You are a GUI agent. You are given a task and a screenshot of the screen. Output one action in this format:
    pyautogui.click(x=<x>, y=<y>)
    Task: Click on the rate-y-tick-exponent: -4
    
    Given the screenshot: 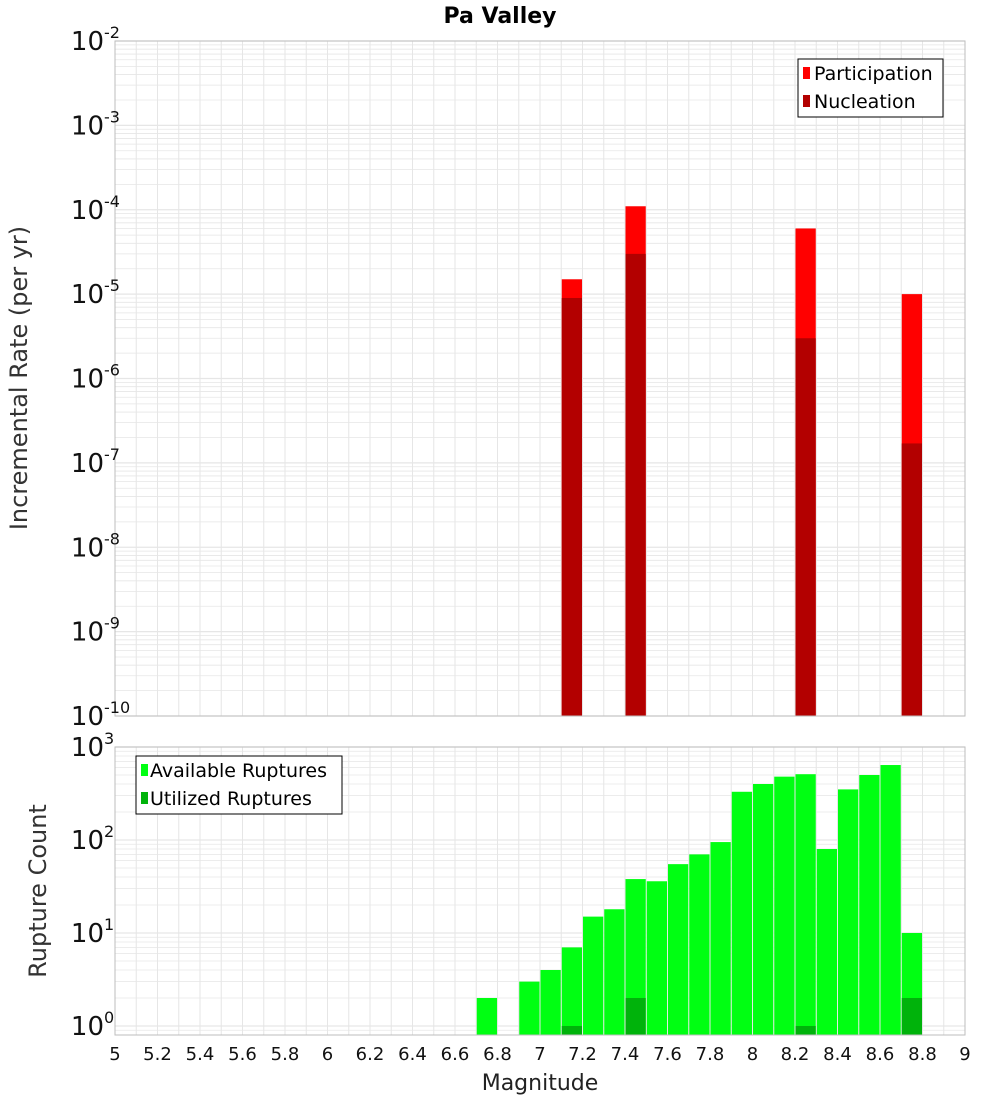 What is the action you would take?
    pyautogui.click(x=112, y=201)
    